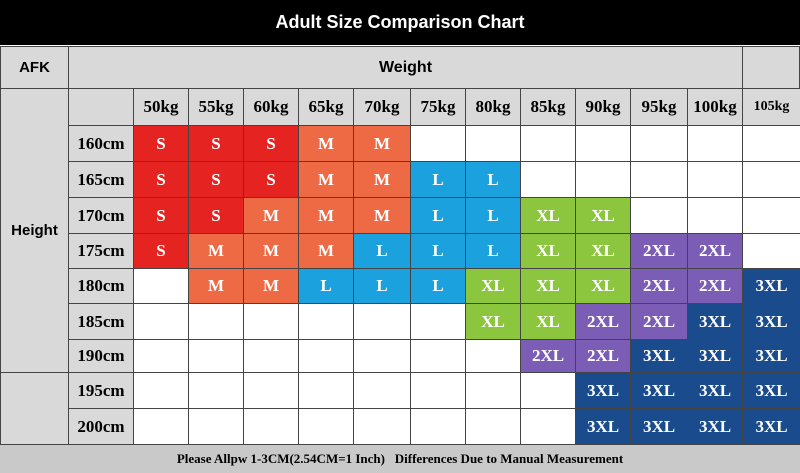 Image resolution: width=800 pixels, height=473 pixels. I want to click on chart-title: Adult Size Comparison Chart, so click(400, 22).